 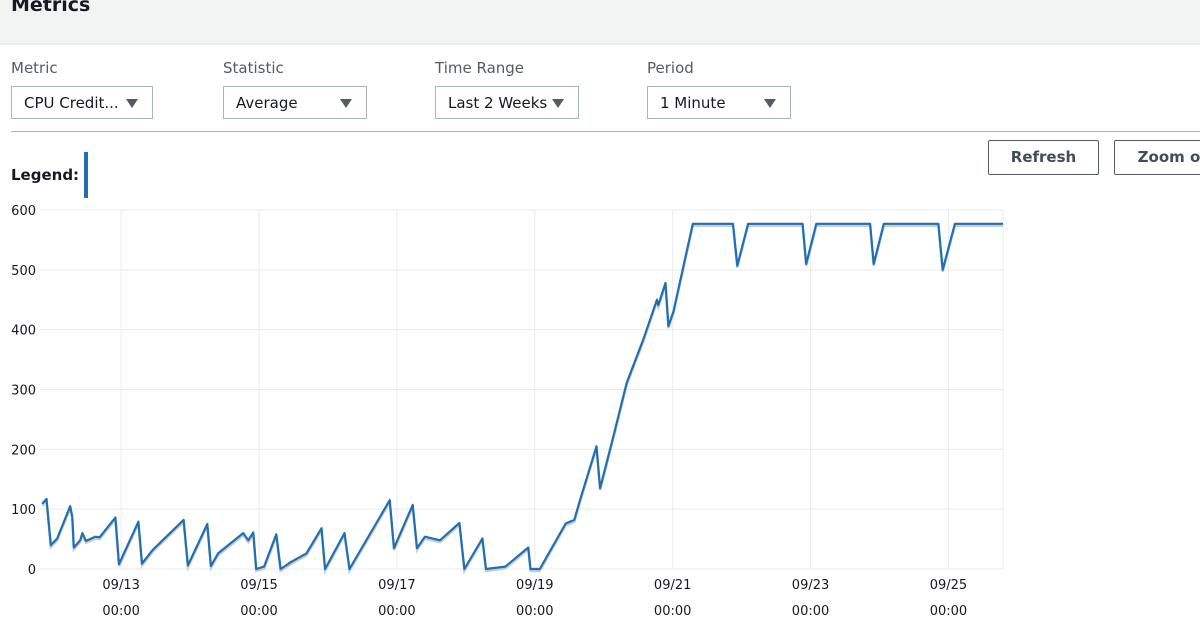 I want to click on y-tick-label: 0, so click(x=32, y=570).